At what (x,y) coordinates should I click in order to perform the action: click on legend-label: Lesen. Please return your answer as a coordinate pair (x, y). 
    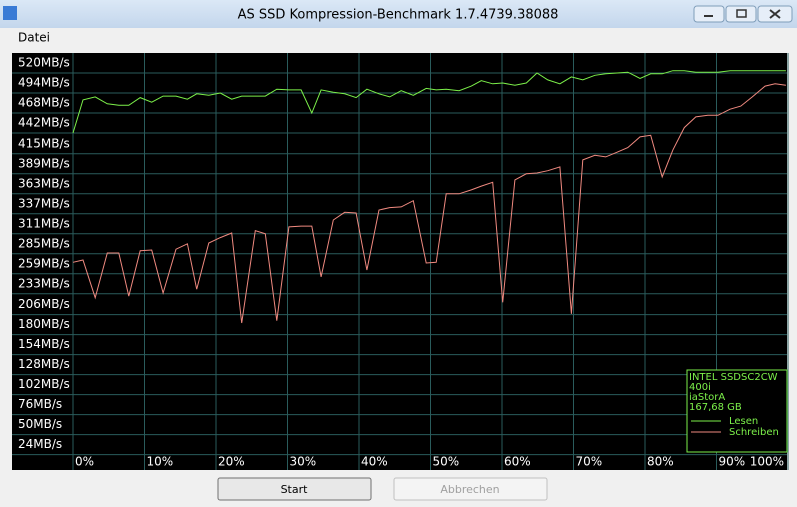
    Looking at the image, I should click on (743, 421).